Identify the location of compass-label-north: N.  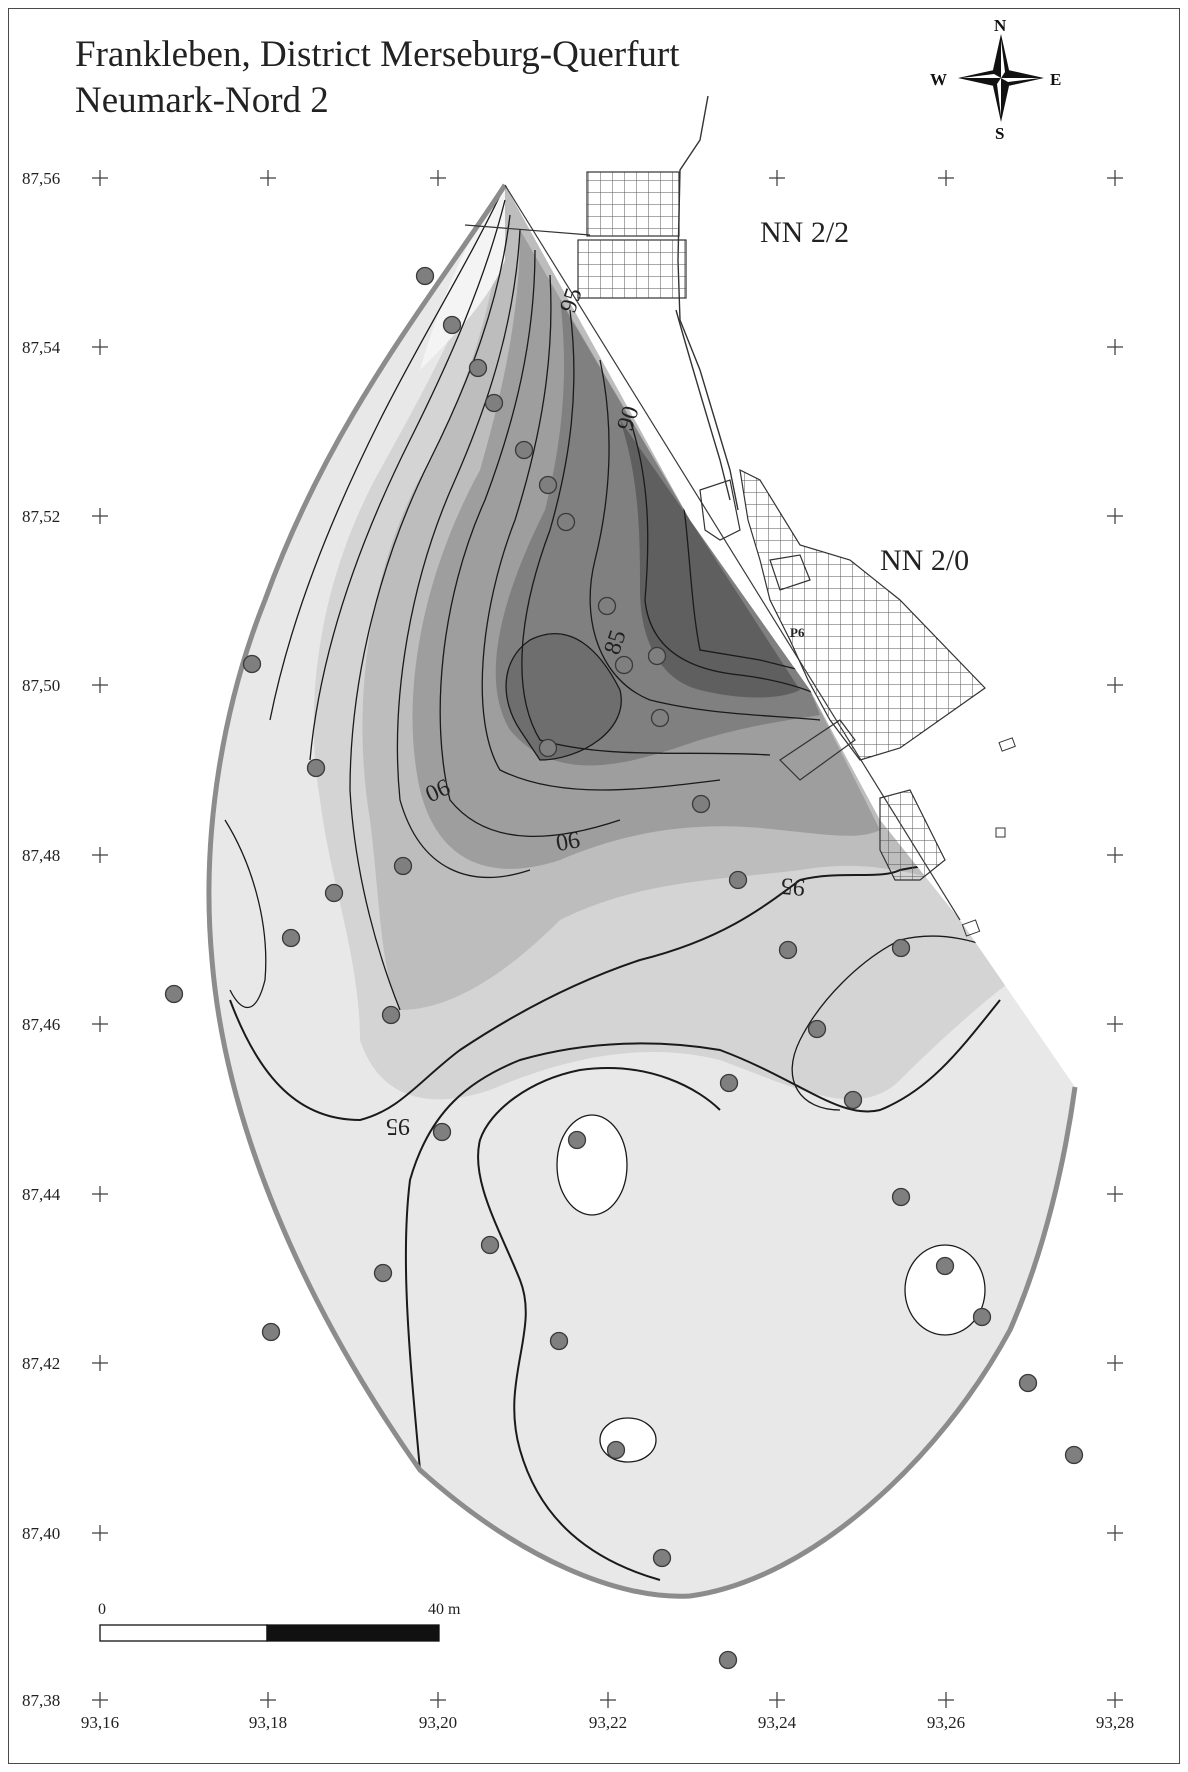
(1000, 25).